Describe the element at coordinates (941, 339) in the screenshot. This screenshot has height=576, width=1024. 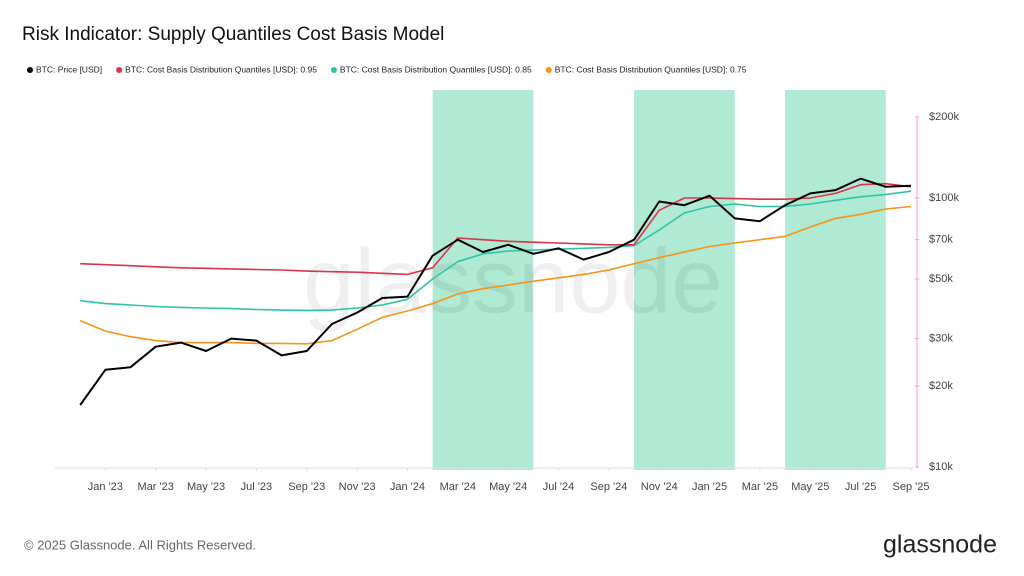
I see `y-tick-label: $30k` at that location.